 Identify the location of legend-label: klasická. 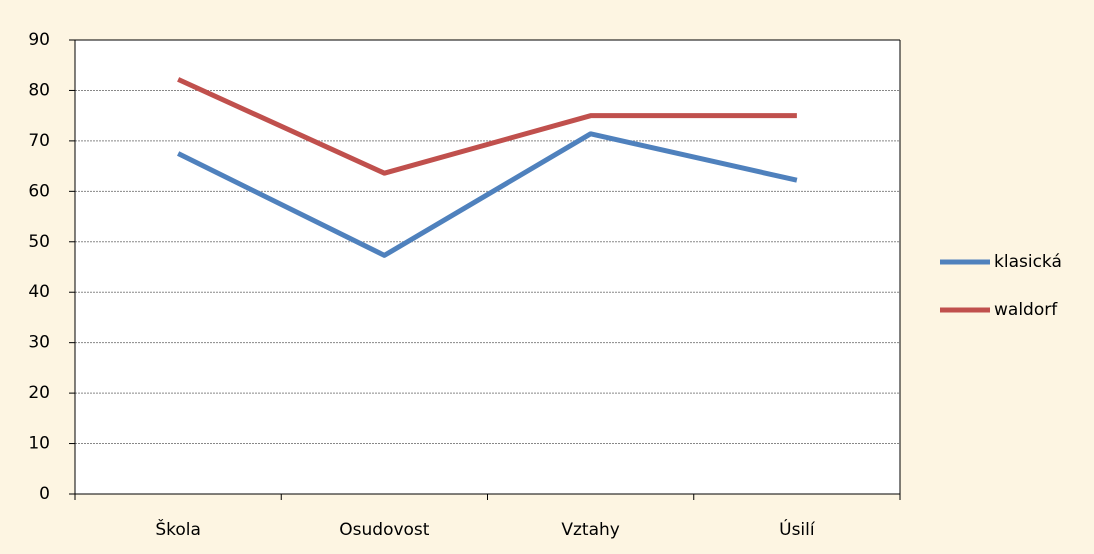
(1028, 262).